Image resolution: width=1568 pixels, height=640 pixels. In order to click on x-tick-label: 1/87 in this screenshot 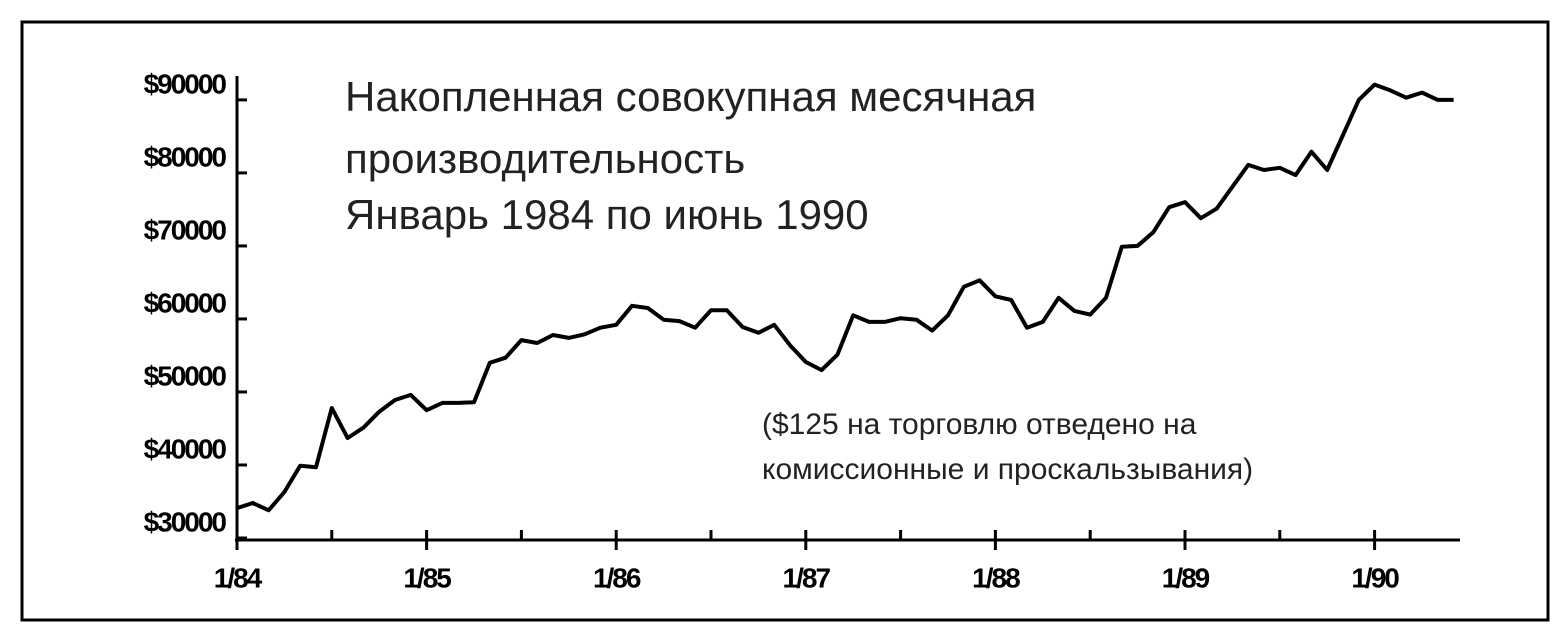, I will do `click(807, 577)`.